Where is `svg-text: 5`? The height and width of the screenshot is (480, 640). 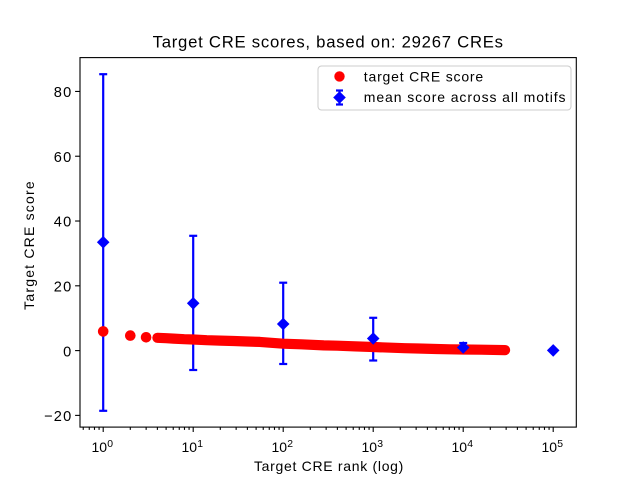
svg-text: 5 is located at coordinates (560, 444).